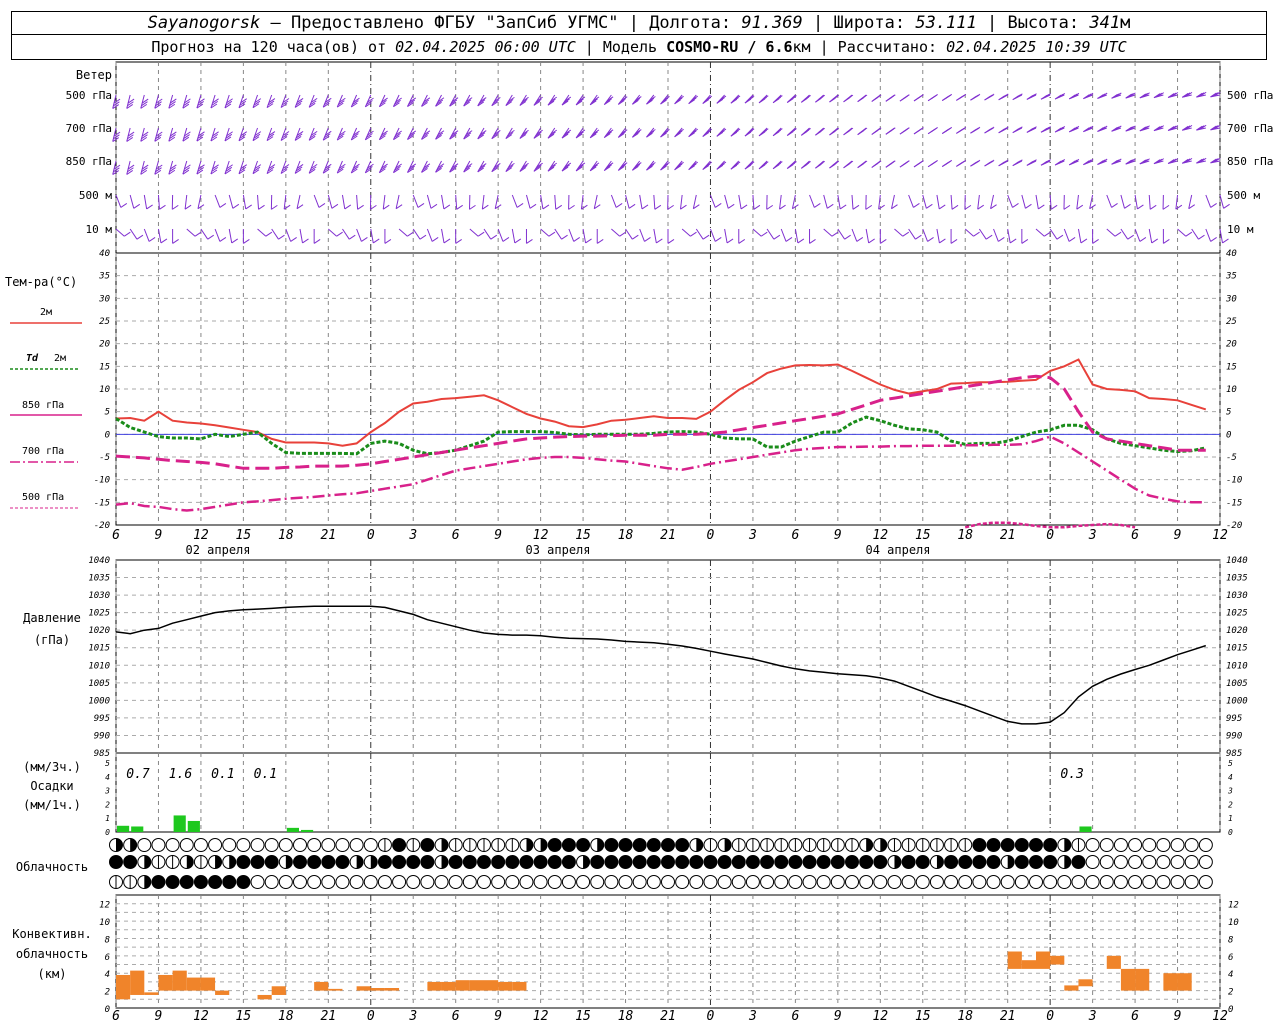 The width and height of the screenshot is (1280, 1024). Describe the element at coordinates (1243, 195) in the screenshot. I see `wind-level-label-right: 500 м` at that location.